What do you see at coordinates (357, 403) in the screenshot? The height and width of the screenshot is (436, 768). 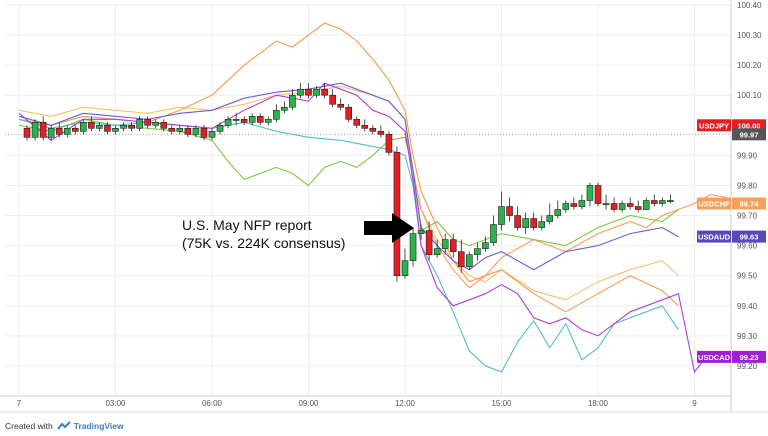 I see `x-axis-ticks: 7 03:00 06:00 09:00 12:00 15:00 18:00 9` at bounding box center [357, 403].